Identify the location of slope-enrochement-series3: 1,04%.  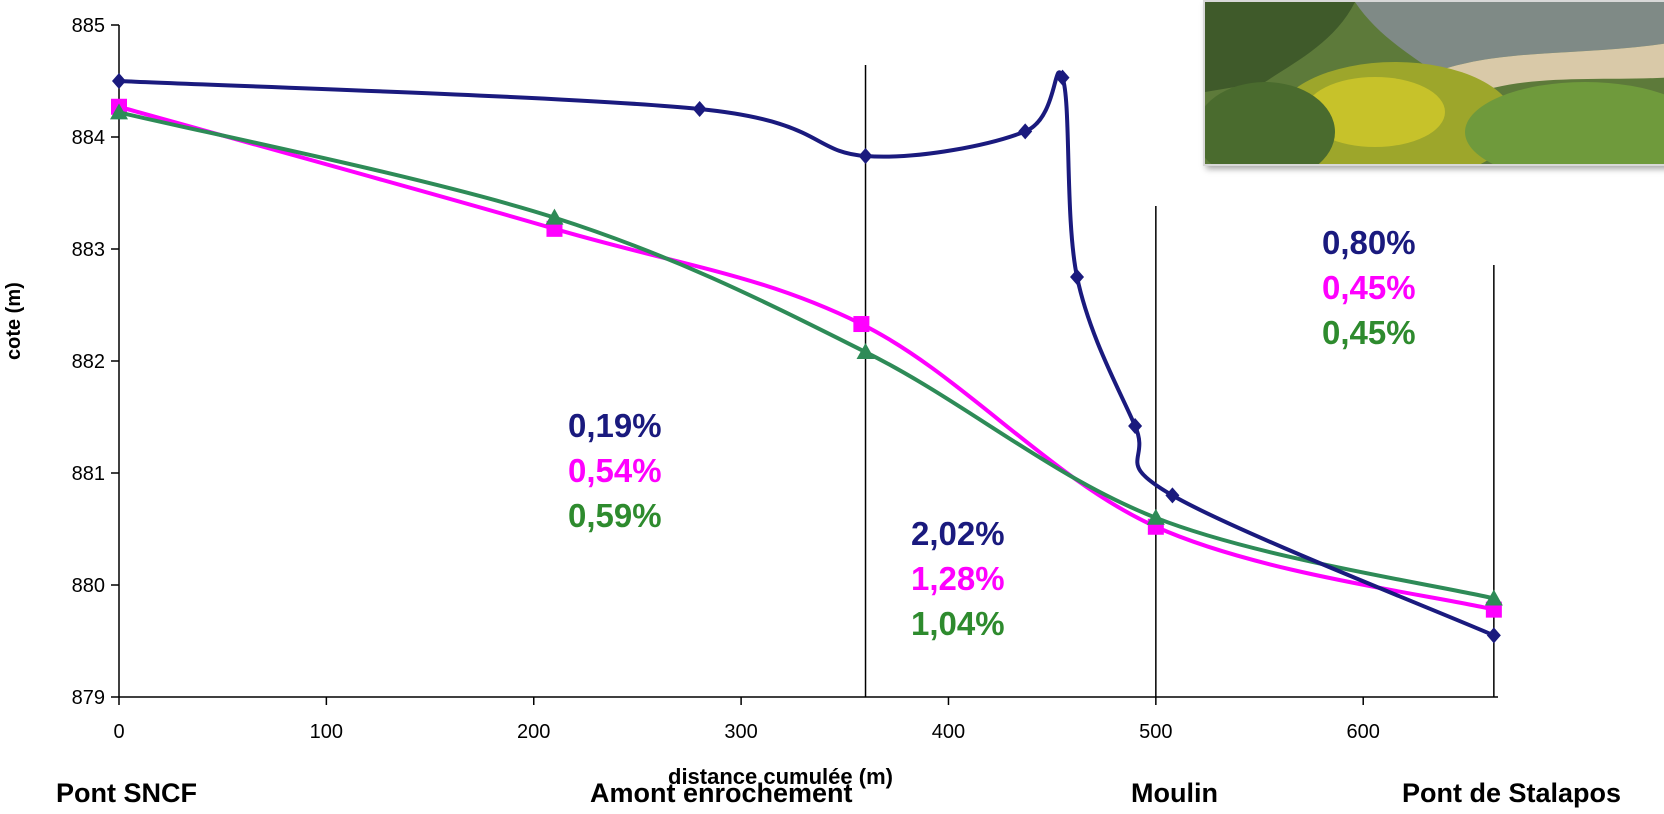
(958, 623).